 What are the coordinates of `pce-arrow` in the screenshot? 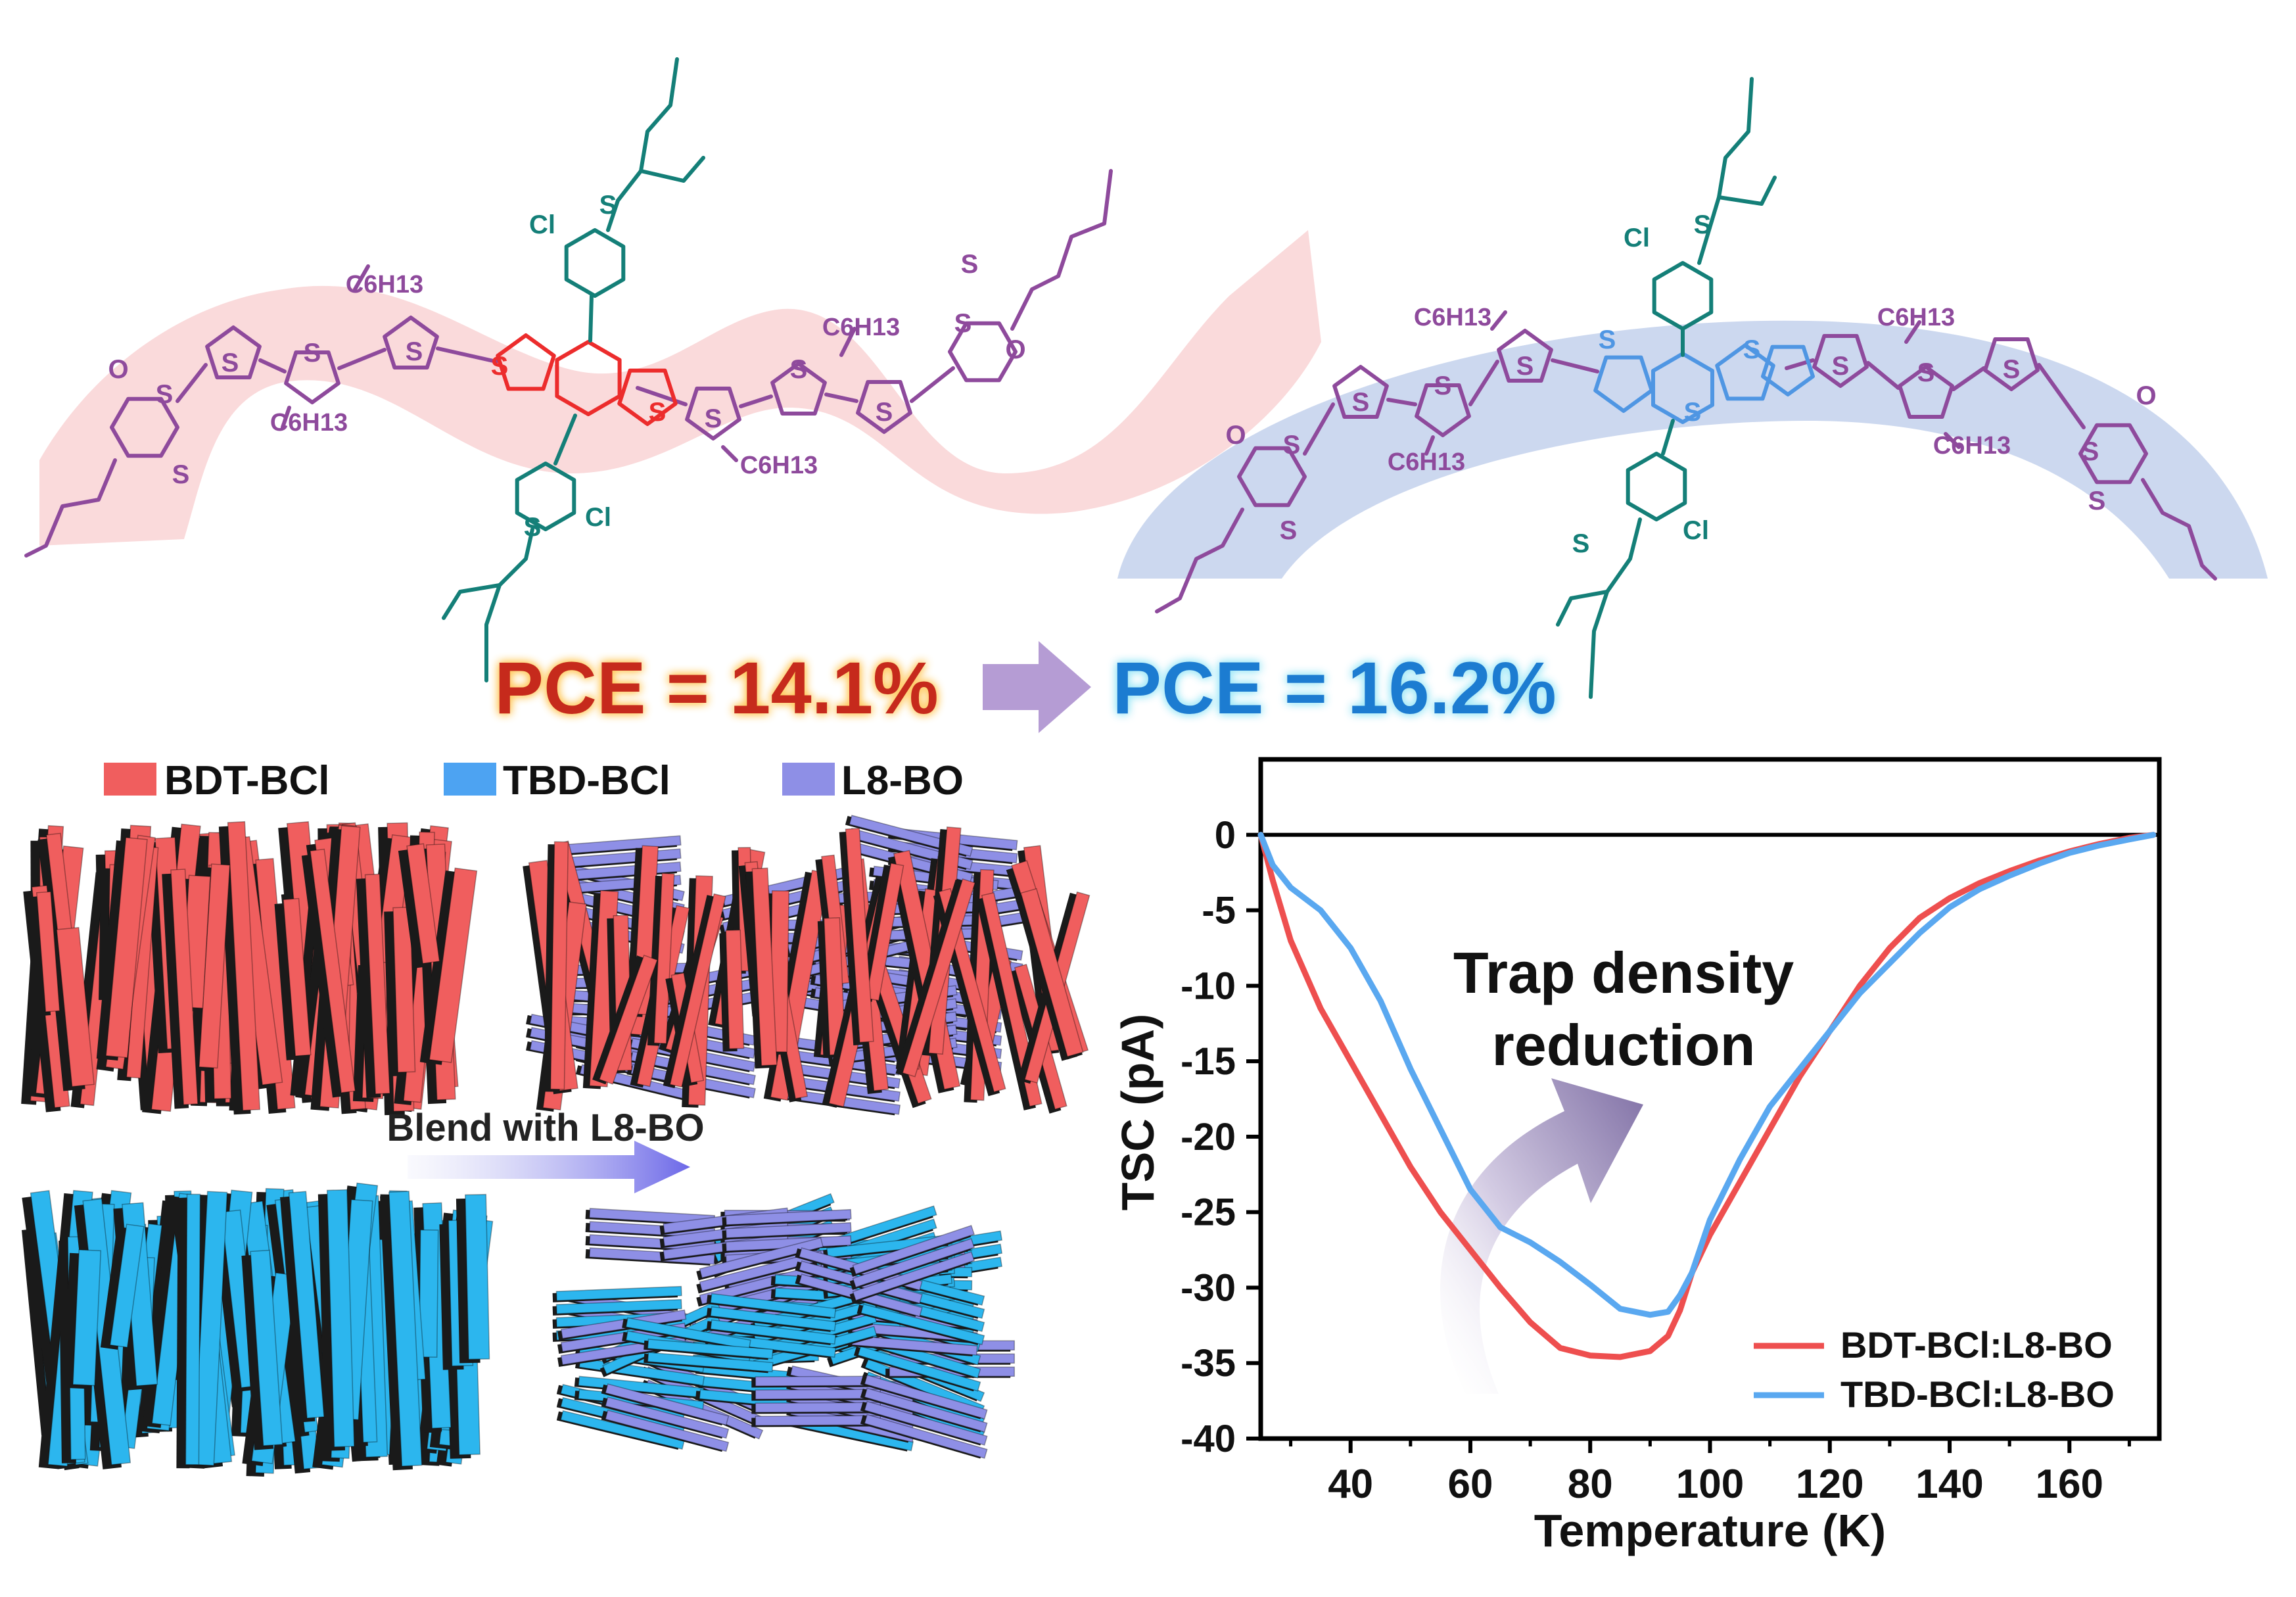 It's located at (1037, 687).